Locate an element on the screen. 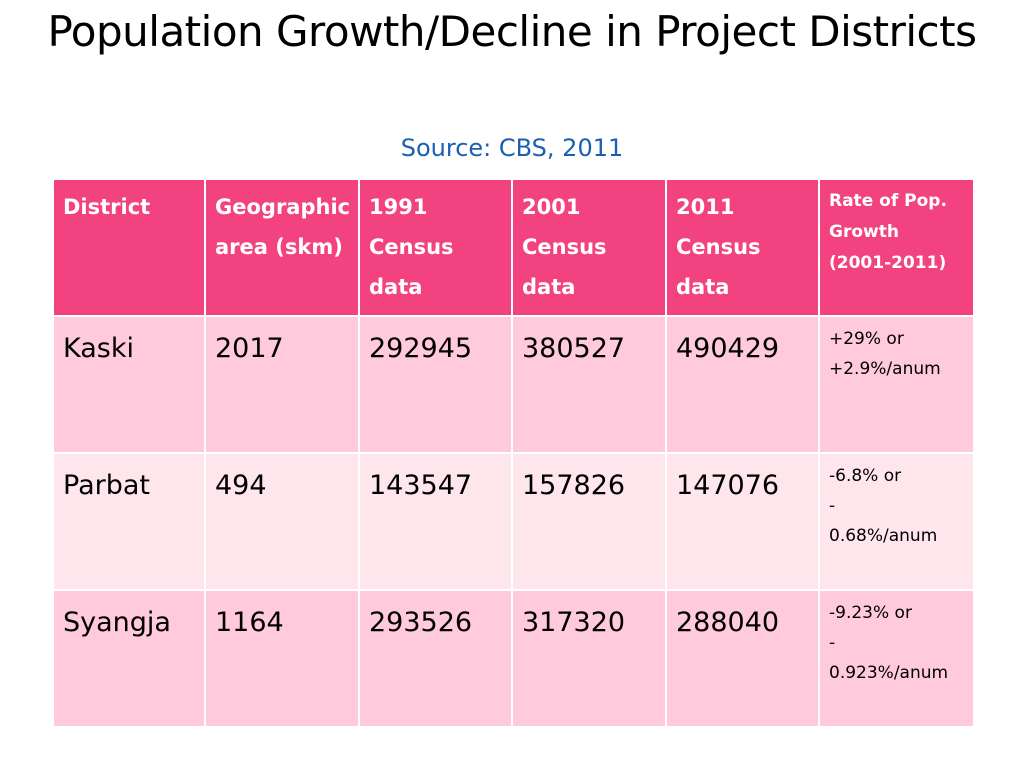 The height and width of the screenshot is (768, 1024). header-growth-rate: Rate of Pop. Growth (2001-2011) is located at coordinates (896, 247).